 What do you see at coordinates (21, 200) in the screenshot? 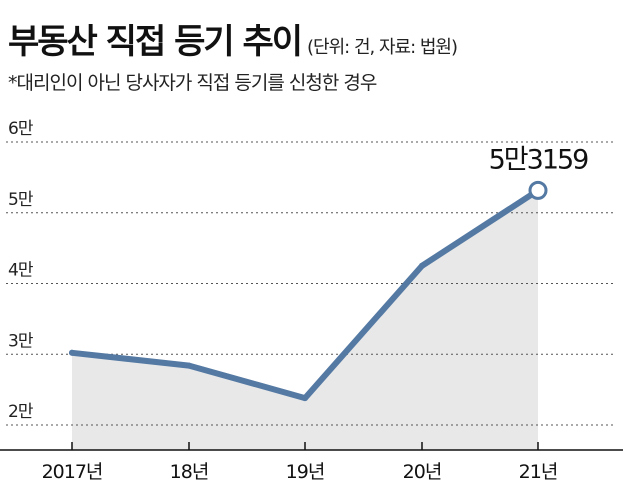
I see `y-tick-label: 5만` at bounding box center [21, 200].